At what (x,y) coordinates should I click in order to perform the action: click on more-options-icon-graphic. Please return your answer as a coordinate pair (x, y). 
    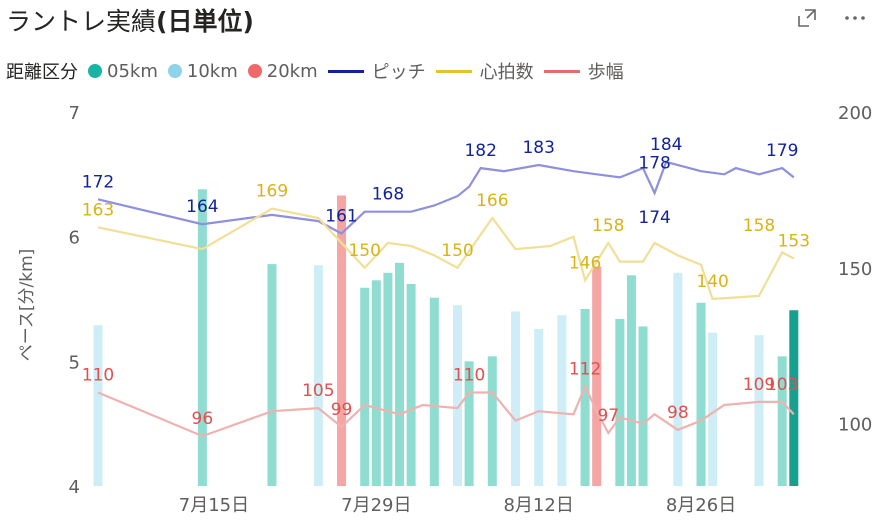
    Looking at the image, I should click on (855, 18).